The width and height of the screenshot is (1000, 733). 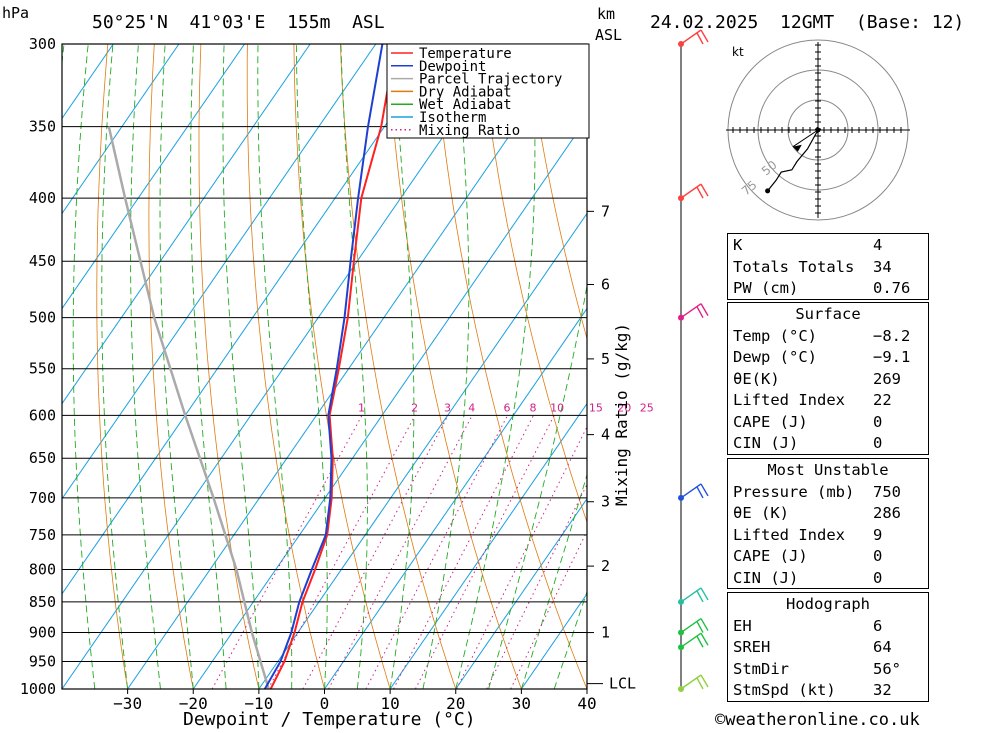 What do you see at coordinates (414, 407) in the screenshot?
I see `mixing-ratio-label: 2` at bounding box center [414, 407].